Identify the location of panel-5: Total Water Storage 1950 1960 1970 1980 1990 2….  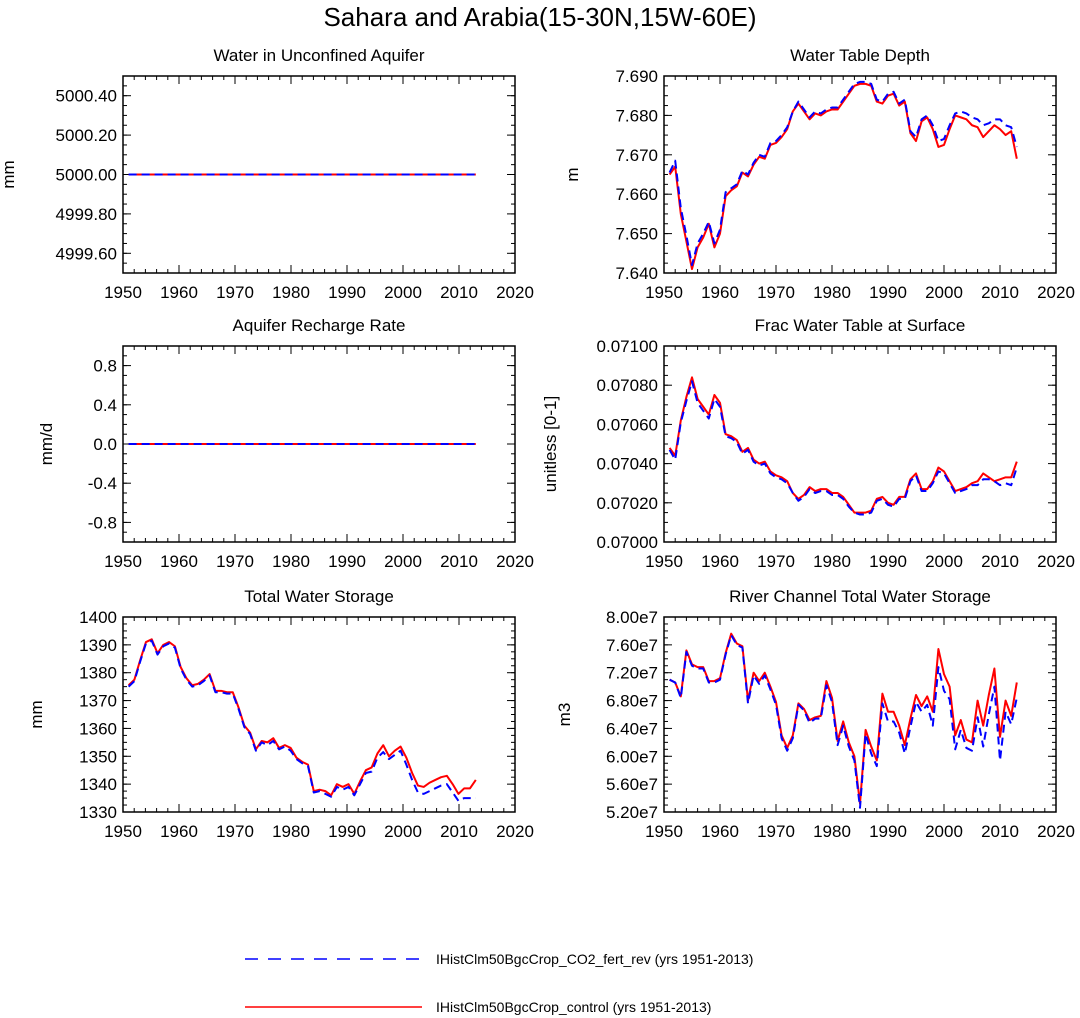
(280, 714).